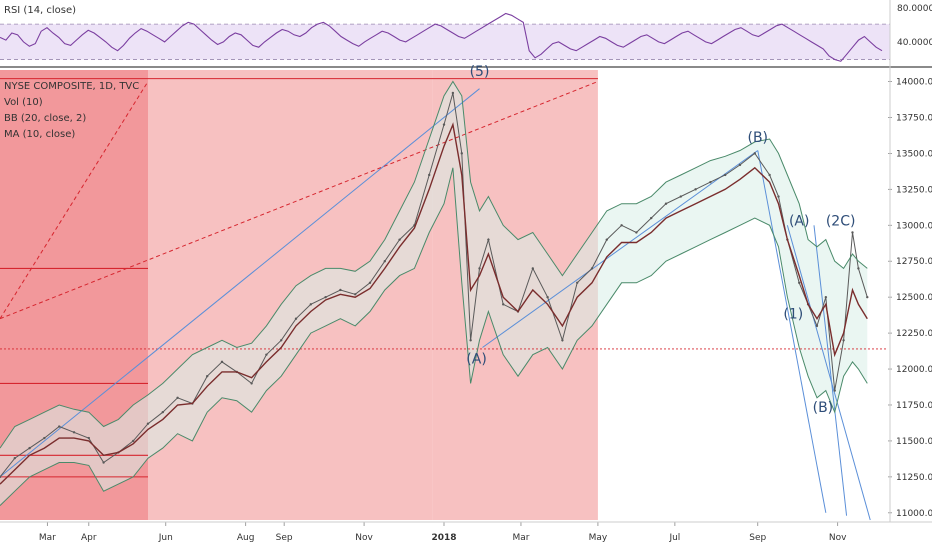 The height and width of the screenshot is (550, 932). What do you see at coordinates (914, 334) in the screenshot?
I see `price-tick-label: 12250.0000` at bounding box center [914, 334].